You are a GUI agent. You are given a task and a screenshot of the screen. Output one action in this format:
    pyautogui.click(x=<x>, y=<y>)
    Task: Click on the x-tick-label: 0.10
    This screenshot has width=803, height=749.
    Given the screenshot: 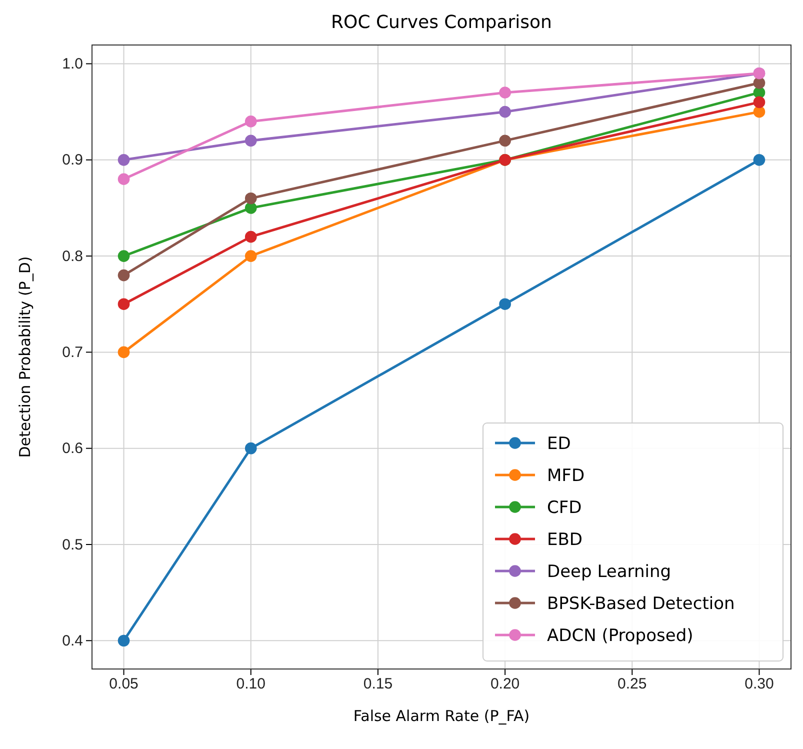 What is the action you would take?
    pyautogui.click(x=251, y=684)
    